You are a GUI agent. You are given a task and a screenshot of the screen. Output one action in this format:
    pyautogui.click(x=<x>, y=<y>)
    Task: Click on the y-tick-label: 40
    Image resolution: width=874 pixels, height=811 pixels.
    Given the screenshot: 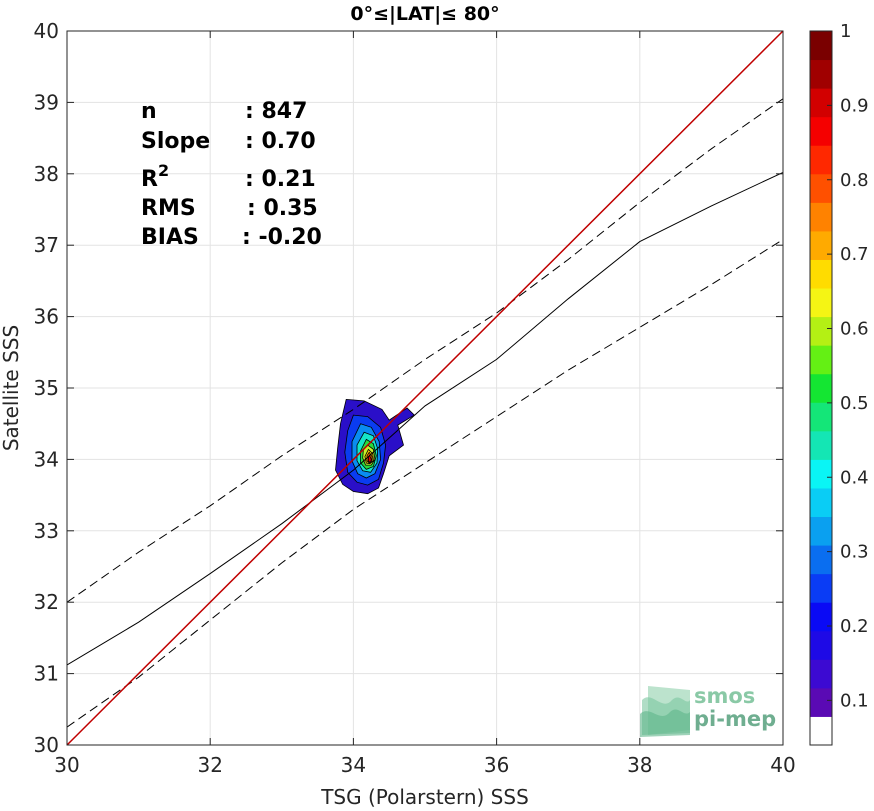 What is the action you would take?
    pyautogui.click(x=46, y=31)
    